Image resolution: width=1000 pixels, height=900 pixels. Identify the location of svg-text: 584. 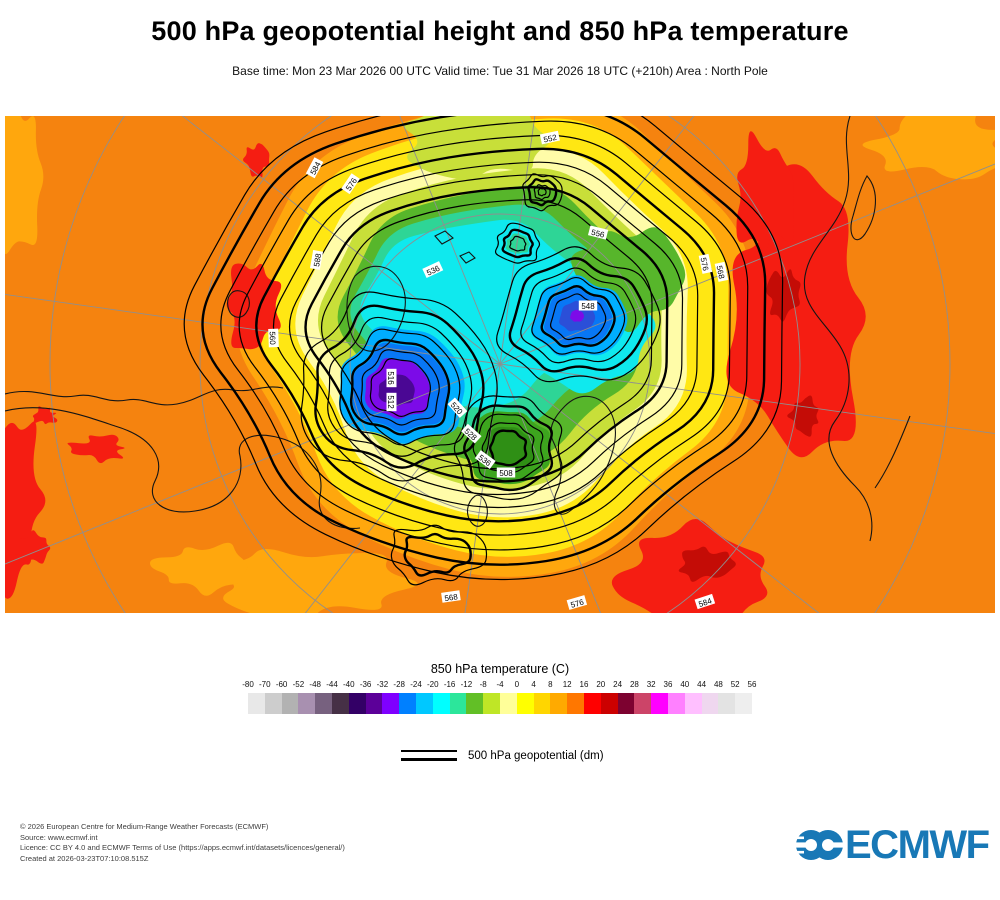
(705, 602).